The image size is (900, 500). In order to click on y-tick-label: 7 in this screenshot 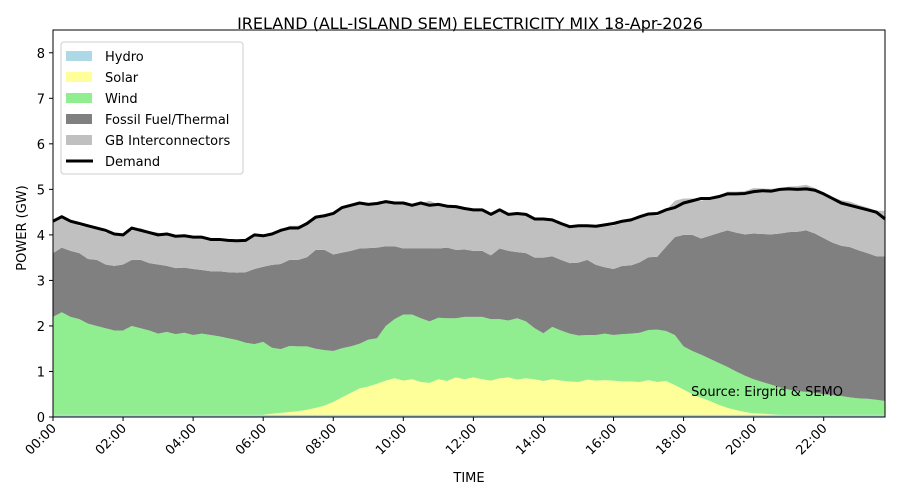, I will do `click(41, 99)`.